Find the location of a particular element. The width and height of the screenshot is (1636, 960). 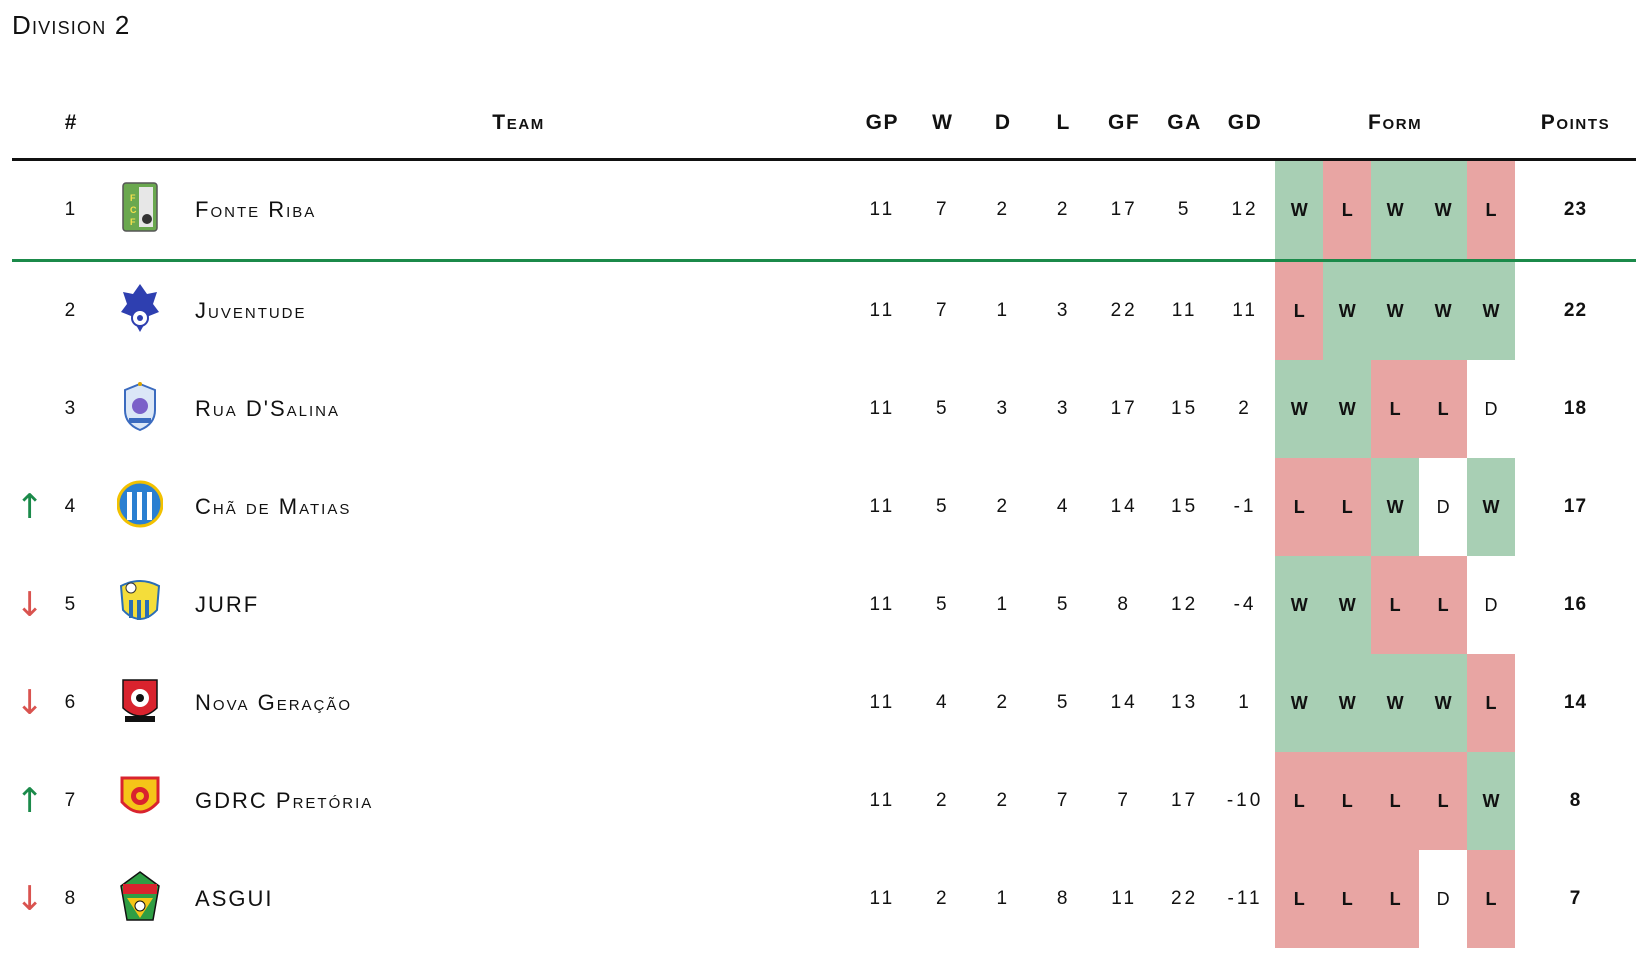

stat-ga: 17 is located at coordinates (1185, 800).